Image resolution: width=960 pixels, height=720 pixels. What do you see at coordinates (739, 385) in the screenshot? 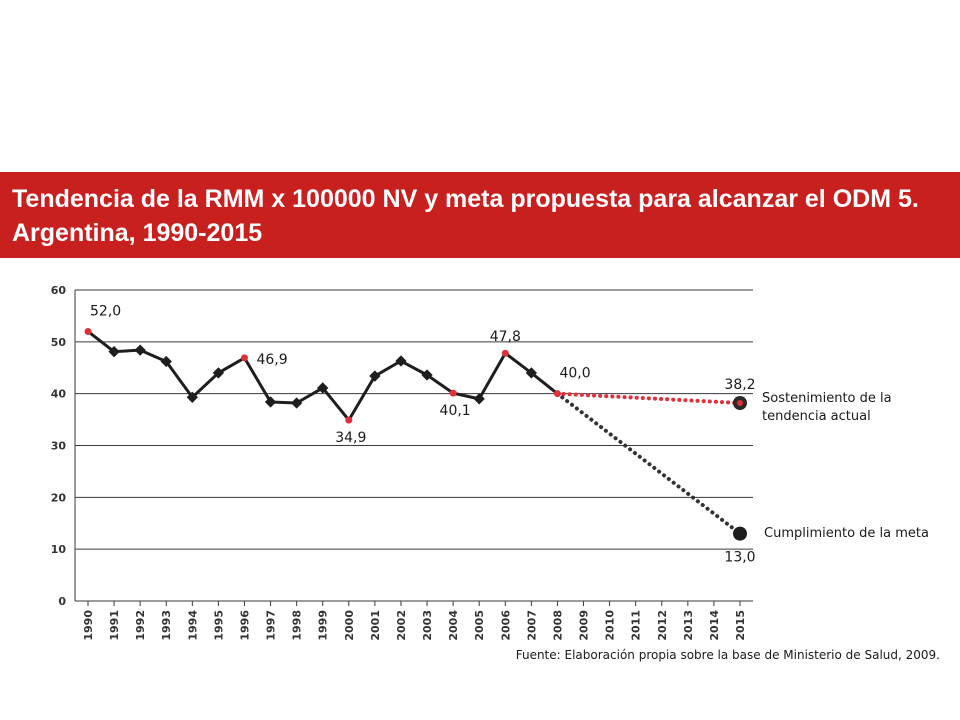
I see `data-label: 38,2` at bounding box center [739, 385].